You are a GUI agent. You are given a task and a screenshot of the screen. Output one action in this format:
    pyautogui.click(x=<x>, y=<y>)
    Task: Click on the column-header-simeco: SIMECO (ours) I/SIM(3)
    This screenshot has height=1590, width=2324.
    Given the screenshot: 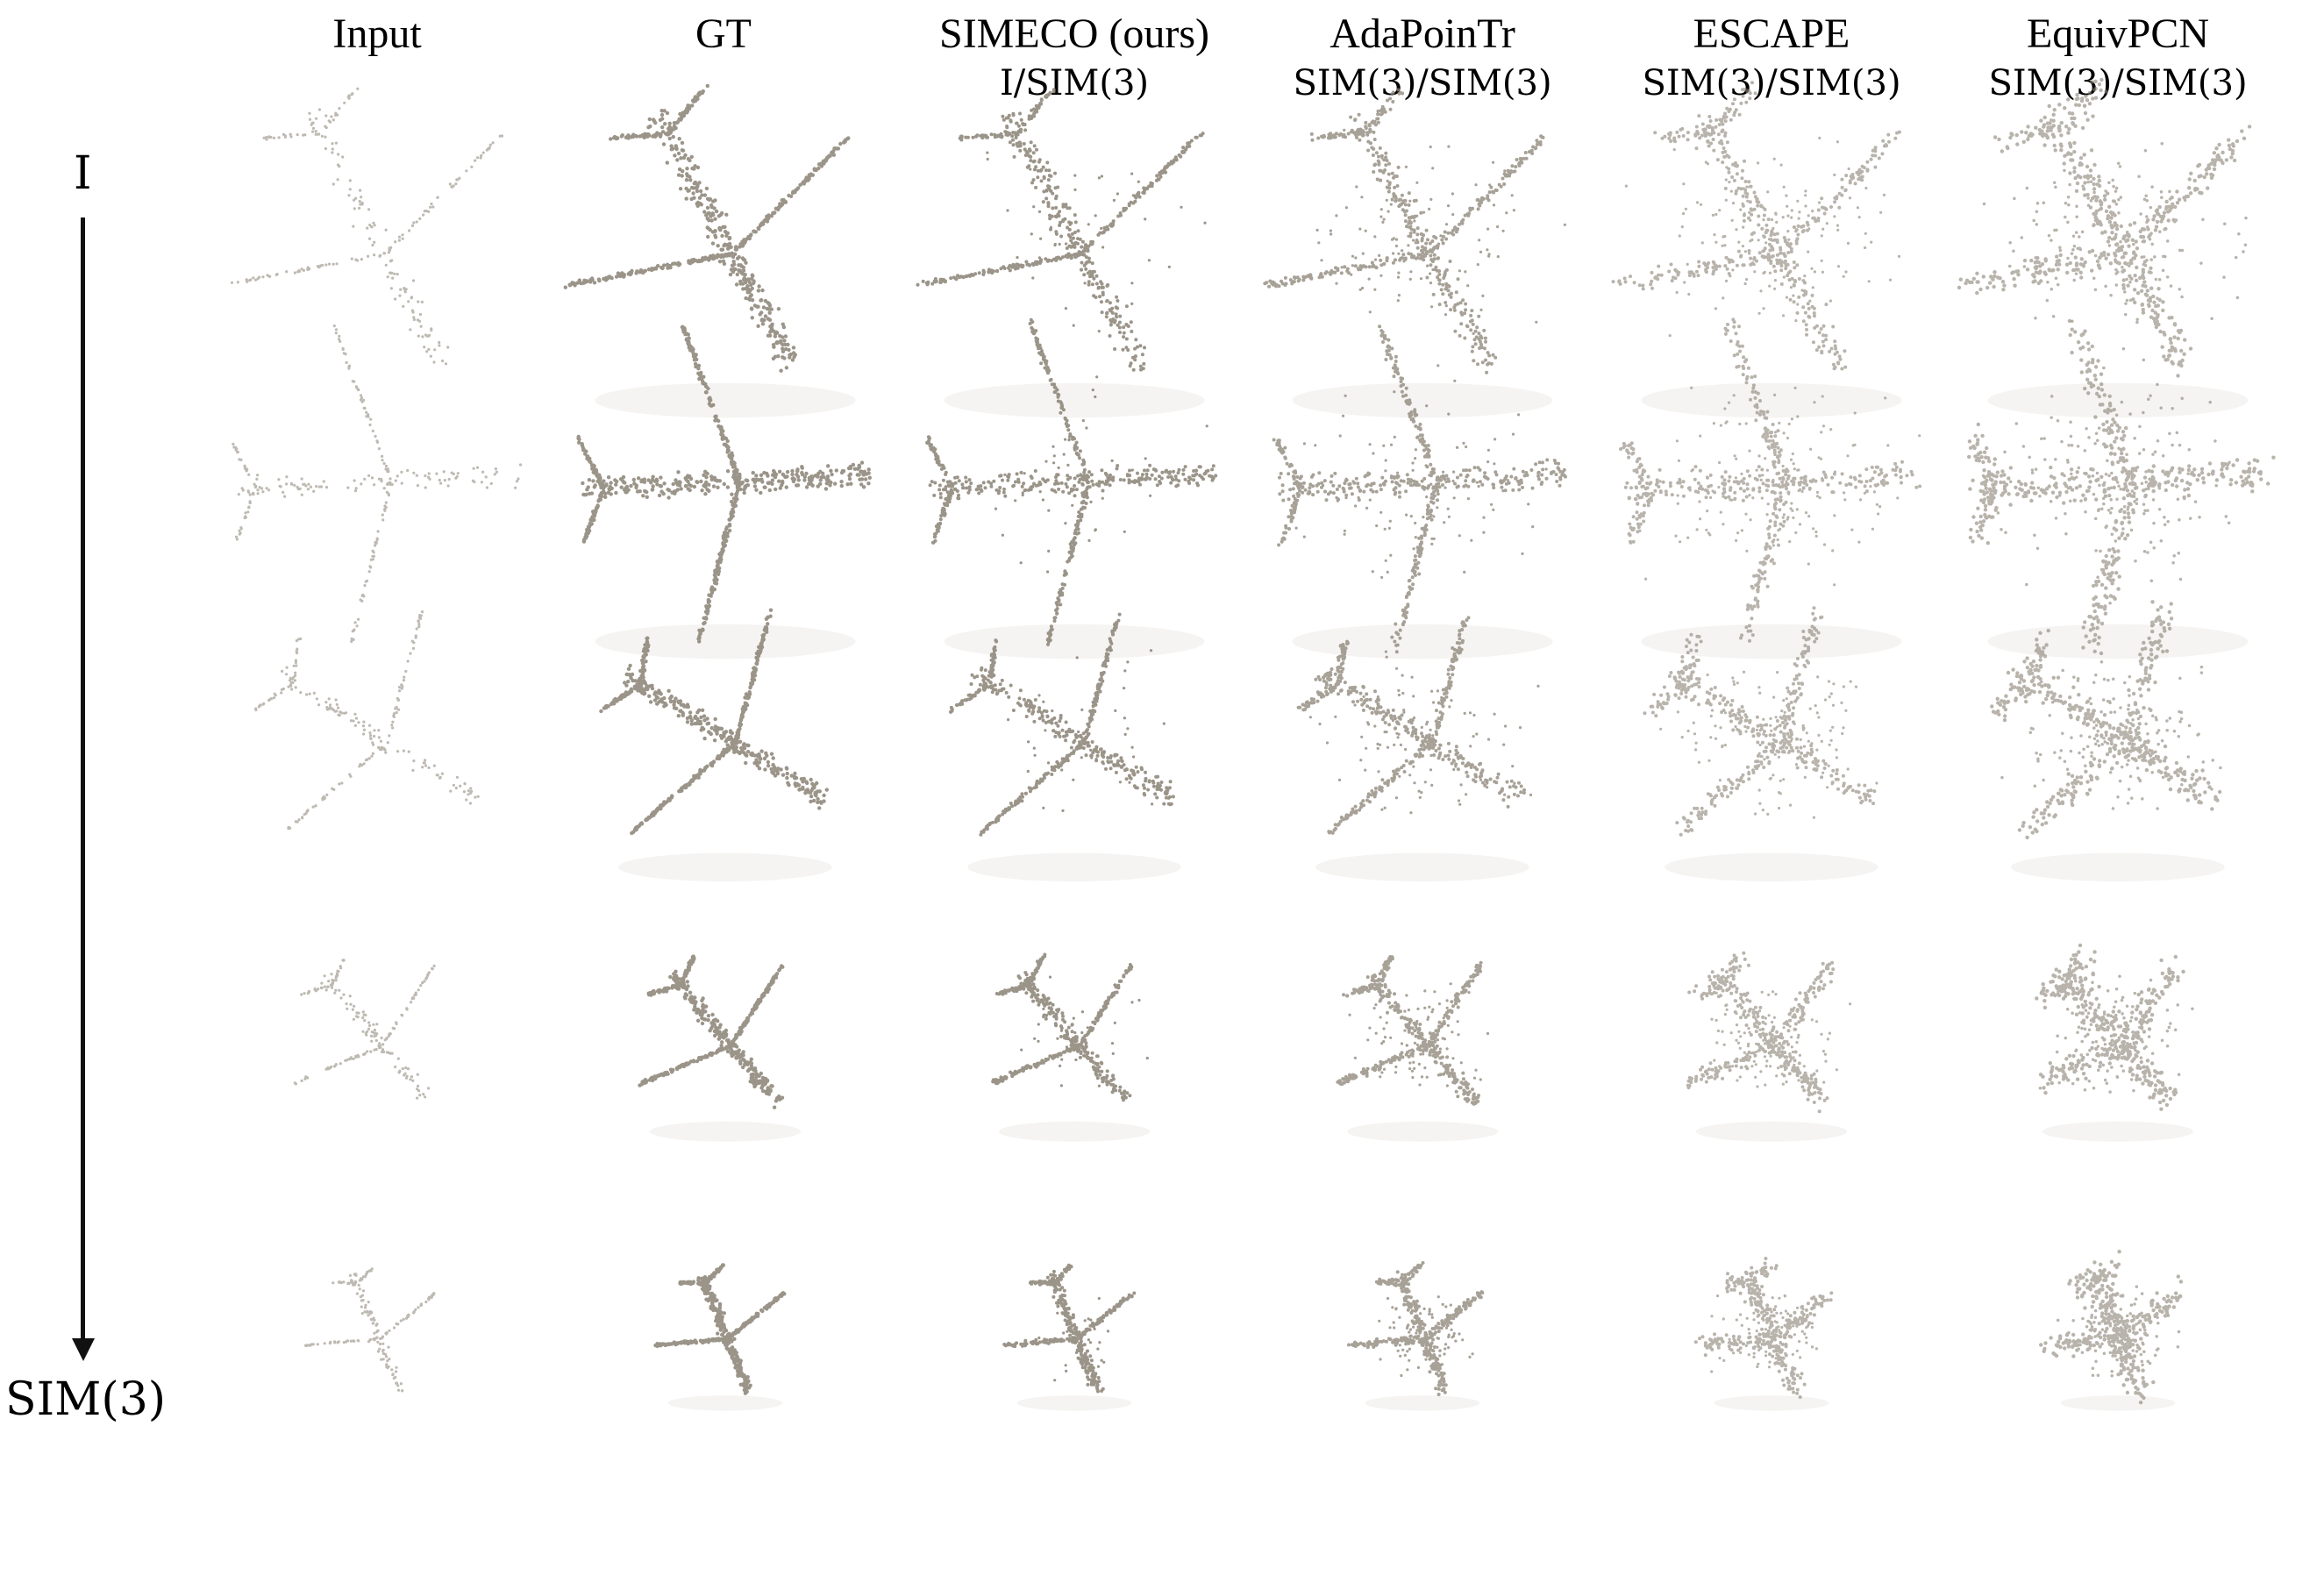 What is the action you would take?
    pyautogui.click(x=1074, y=56)
    